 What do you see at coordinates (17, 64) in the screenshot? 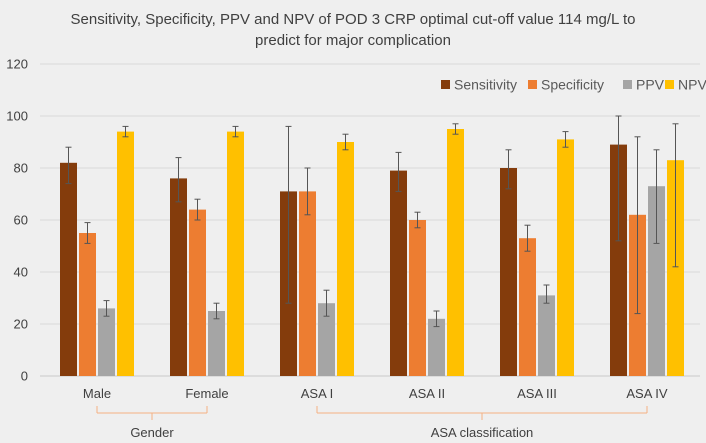
I see `y-tick-label: 120` at bounding box center [17, 64].